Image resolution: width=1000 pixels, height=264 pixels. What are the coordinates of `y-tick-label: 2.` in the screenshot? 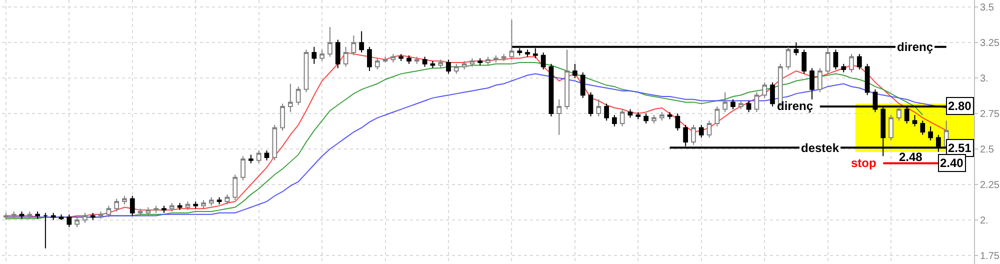 It's located at (984, 221).